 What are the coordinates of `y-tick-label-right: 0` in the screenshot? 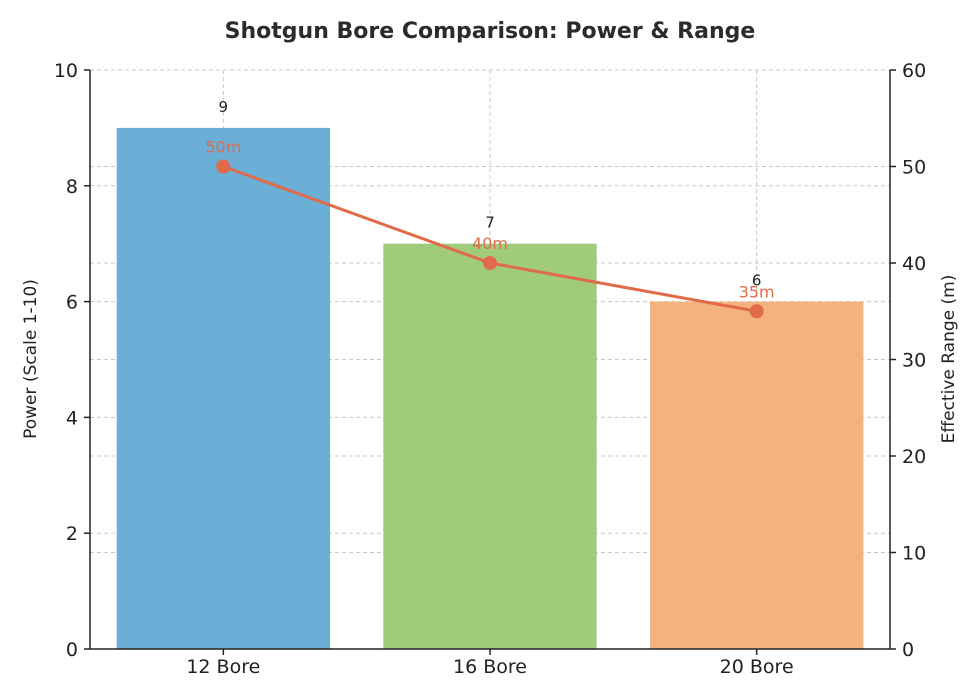 It's located at (908, 650).